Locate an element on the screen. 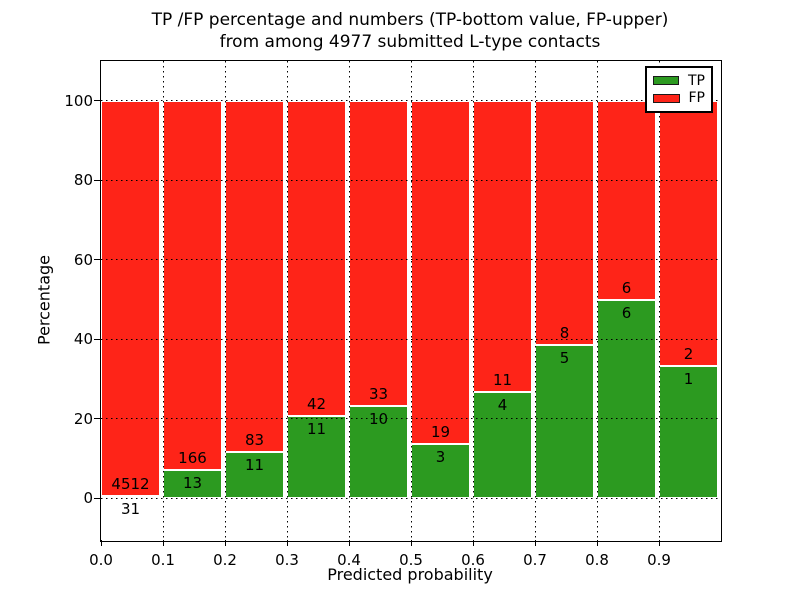 The image size is (800, 600). fp-count-label: 4512 is located at coordinates (130, 483).